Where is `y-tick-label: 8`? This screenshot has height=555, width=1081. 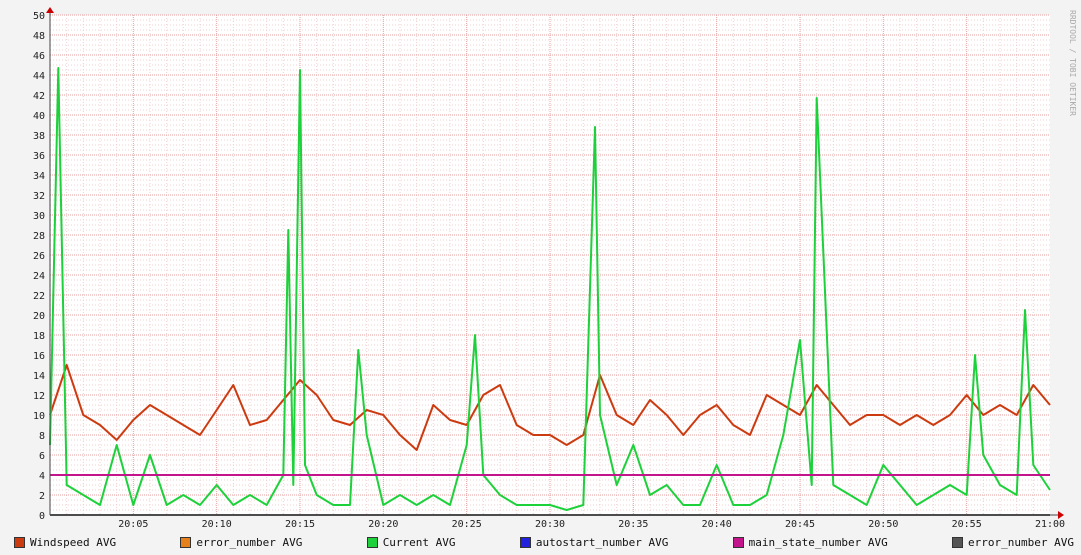 y-tick-label: 8 is located at coordinates (42, 436).